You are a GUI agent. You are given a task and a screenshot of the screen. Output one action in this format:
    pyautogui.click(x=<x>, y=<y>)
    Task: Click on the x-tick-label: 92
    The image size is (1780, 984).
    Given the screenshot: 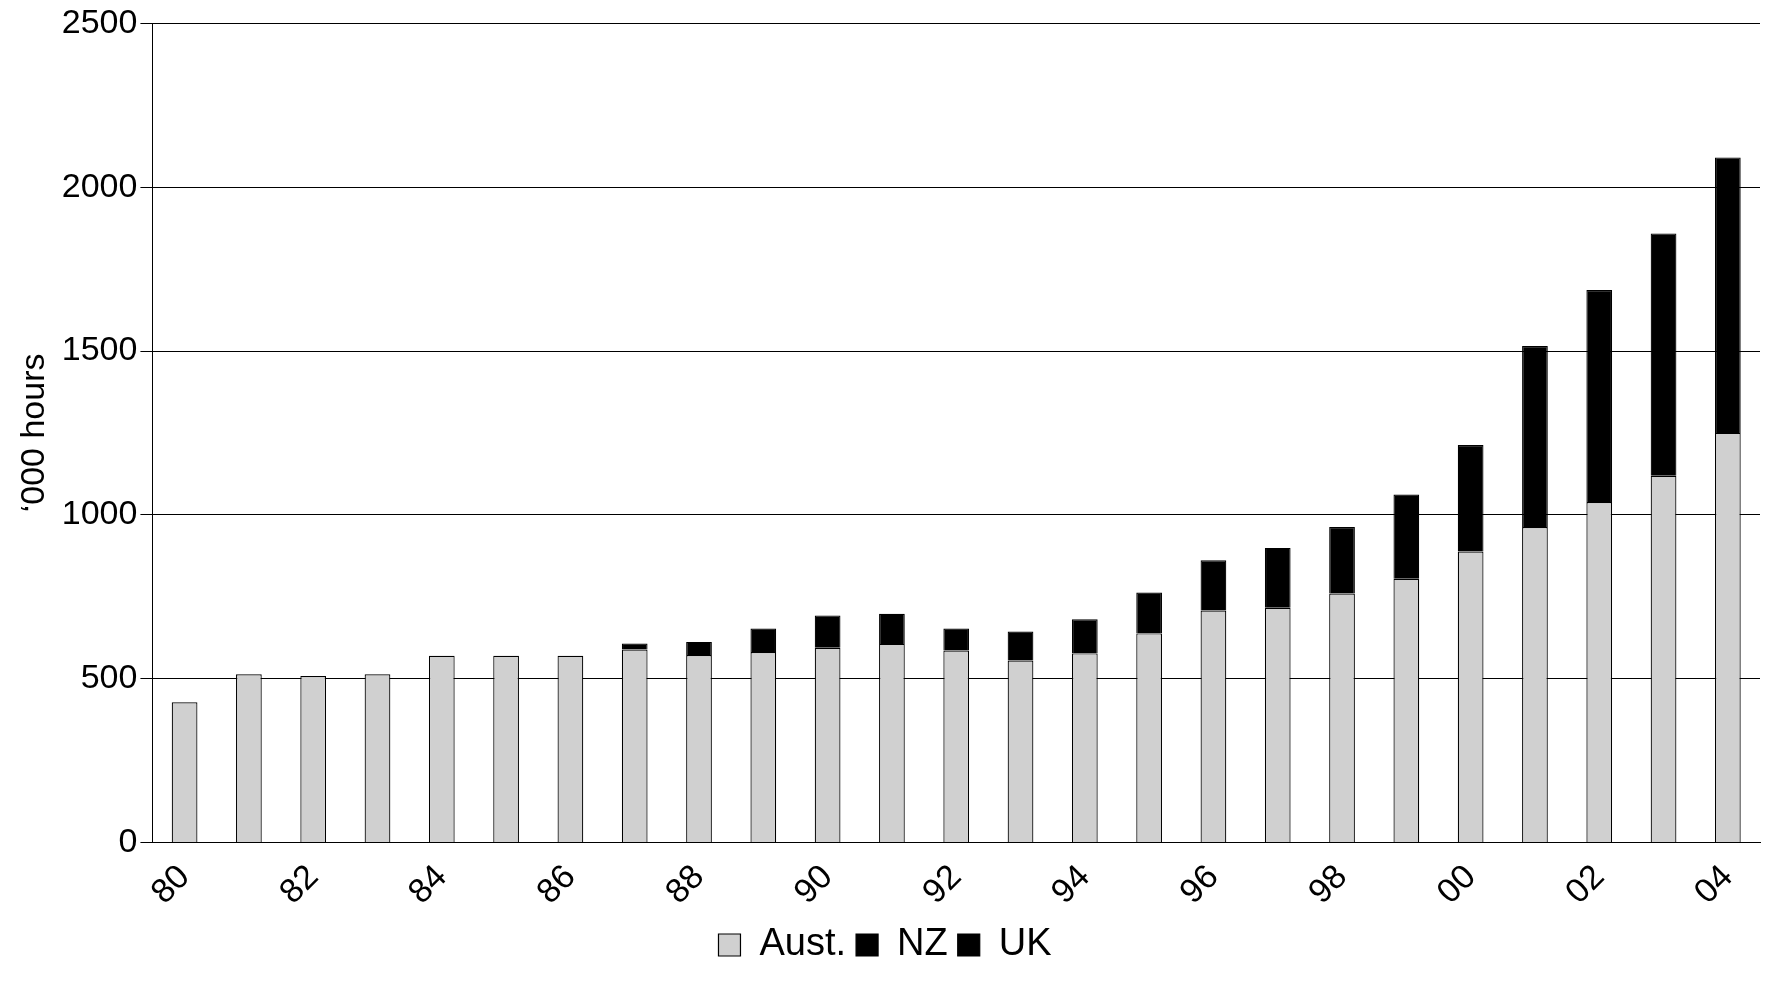 What is the action you would take?
    pyautogui.click(x=941, y=883)
    